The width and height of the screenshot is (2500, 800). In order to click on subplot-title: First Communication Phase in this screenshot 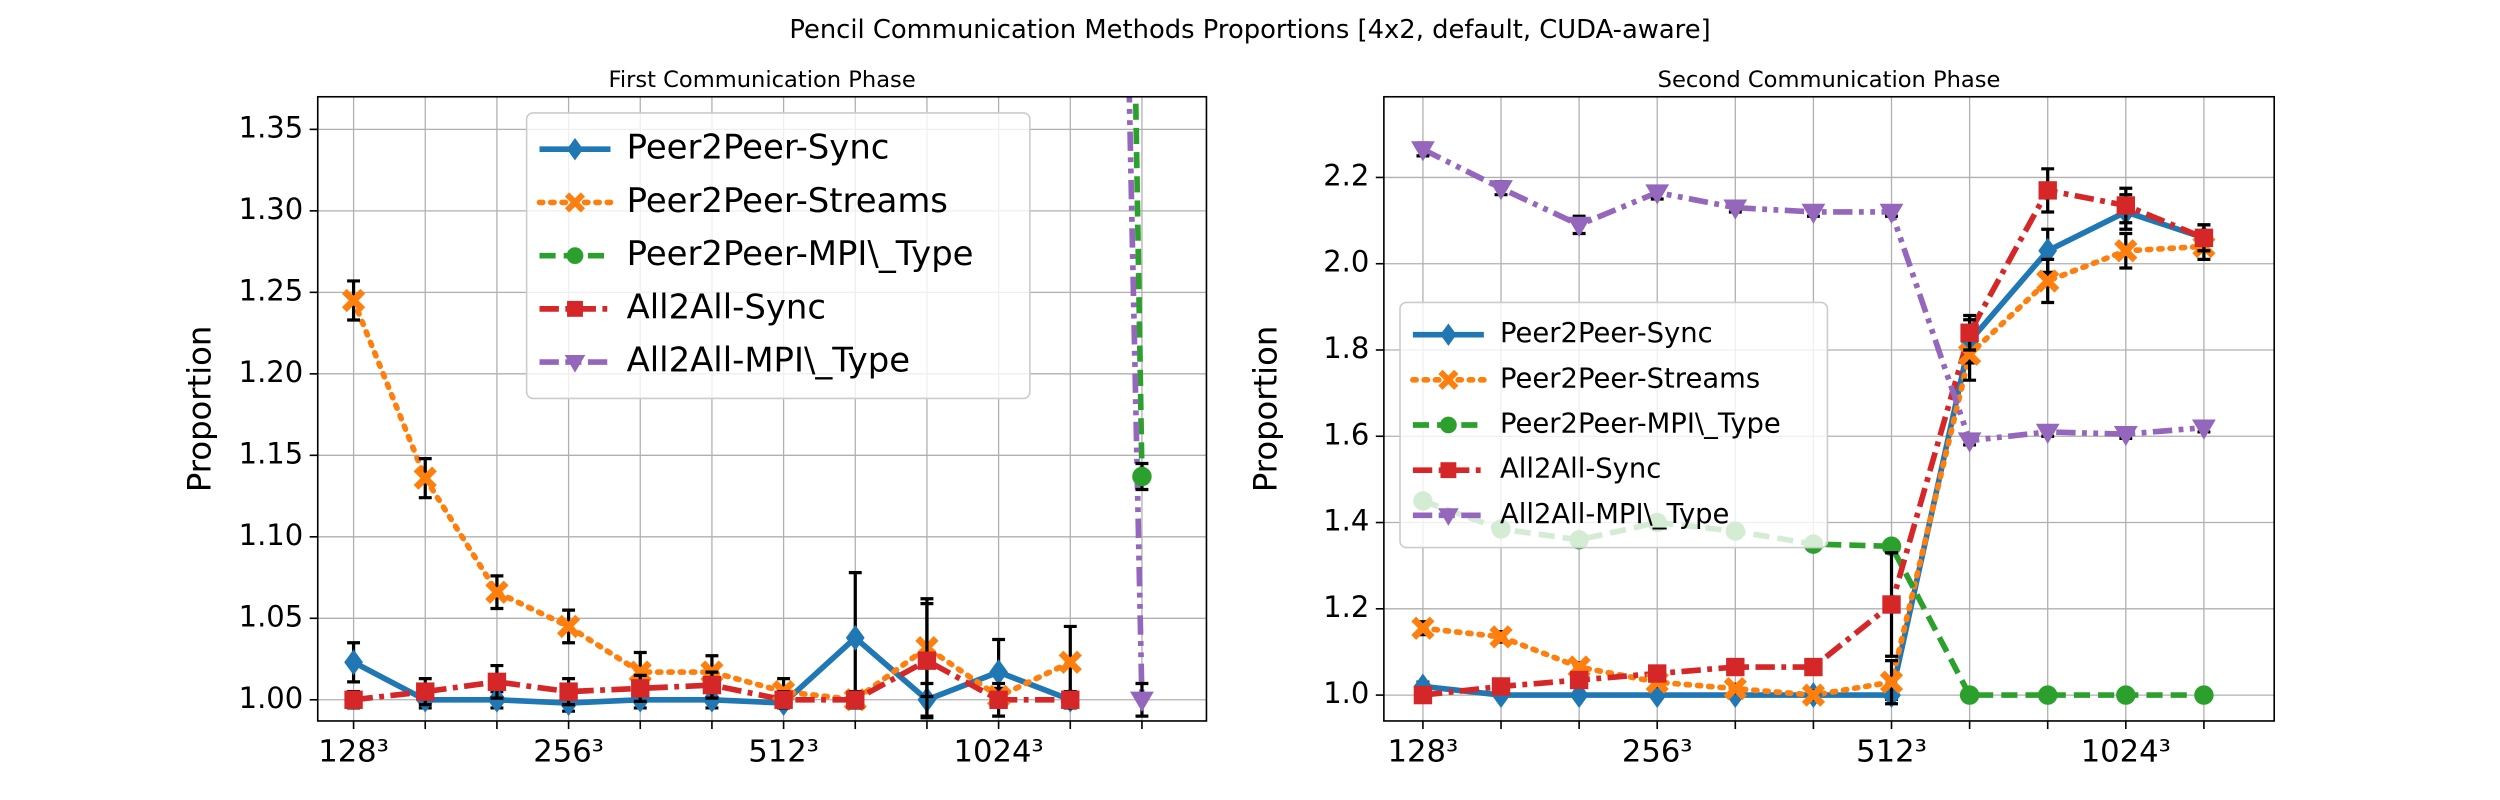, I will do `click(761, 80)`.